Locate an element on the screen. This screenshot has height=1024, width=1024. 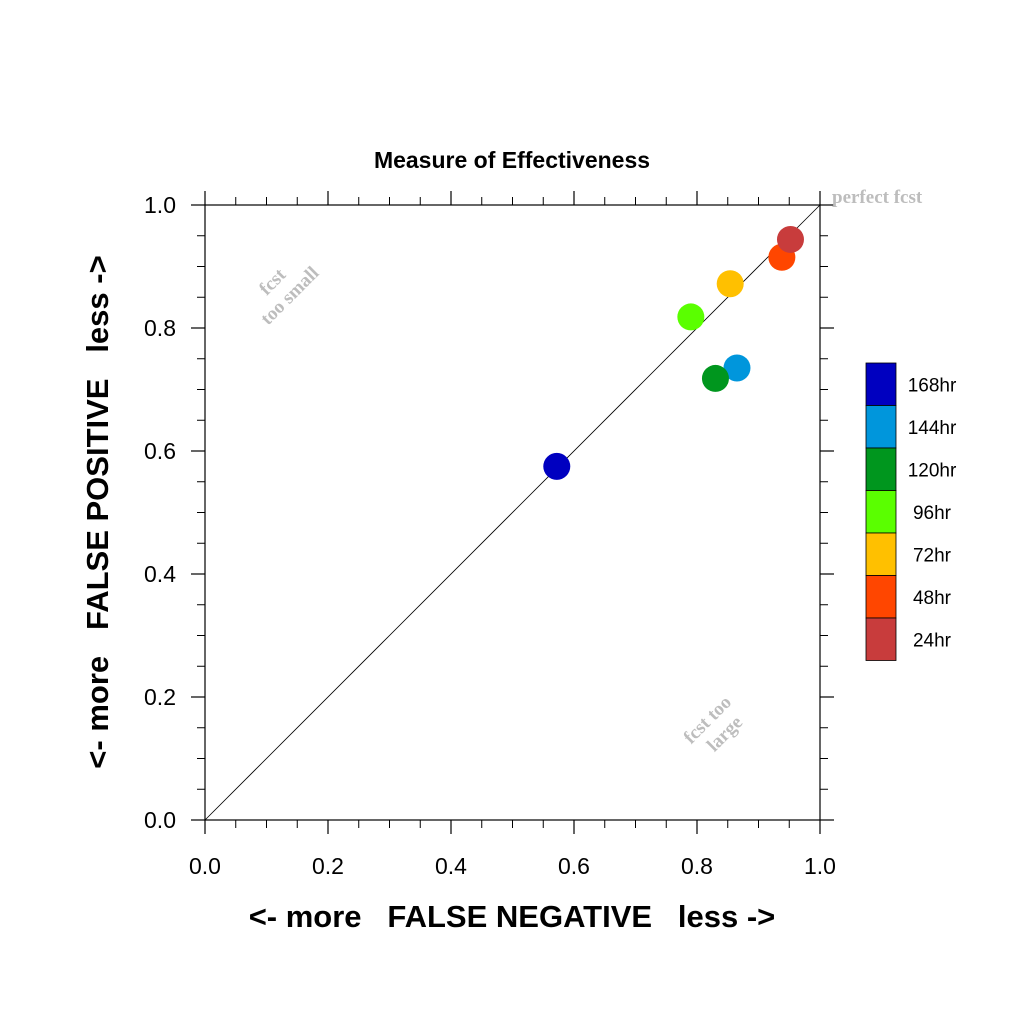
y-tick-label: 0.2 is located at coordinates (160, 697).